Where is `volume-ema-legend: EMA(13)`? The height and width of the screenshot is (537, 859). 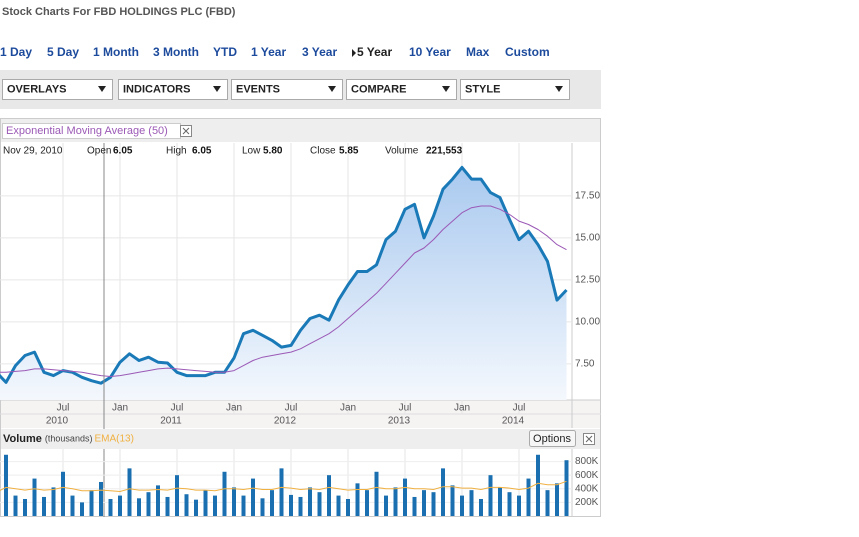 volume-ema-legend: EMA(13) is located at coordinates (113, 439).